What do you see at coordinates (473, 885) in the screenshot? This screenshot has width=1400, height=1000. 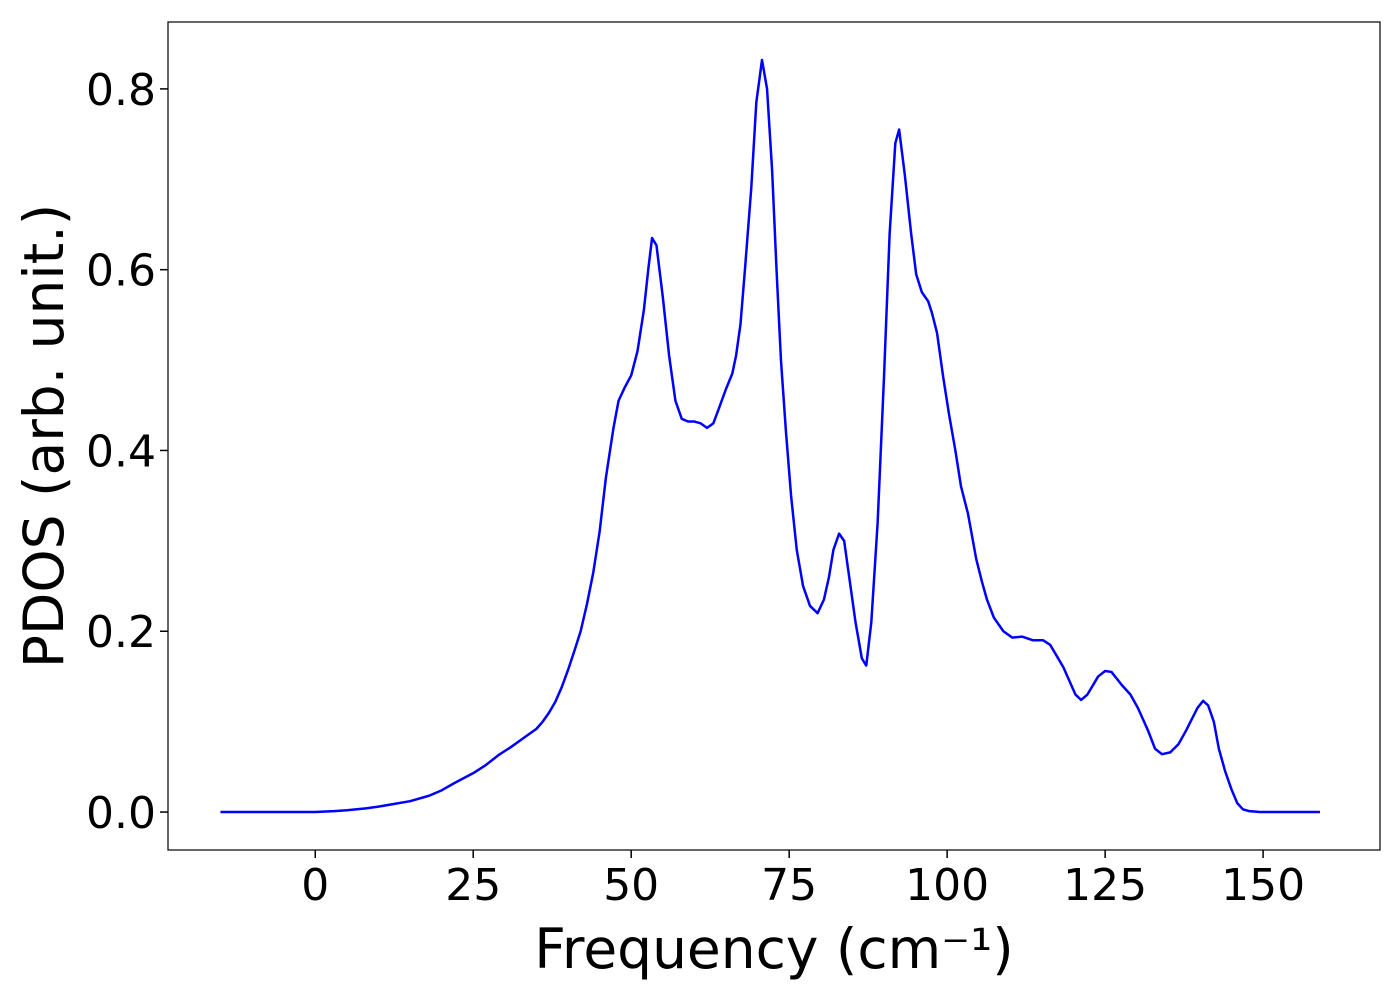 I see `x-tick-label: 25` at bounding box center [473, 885].